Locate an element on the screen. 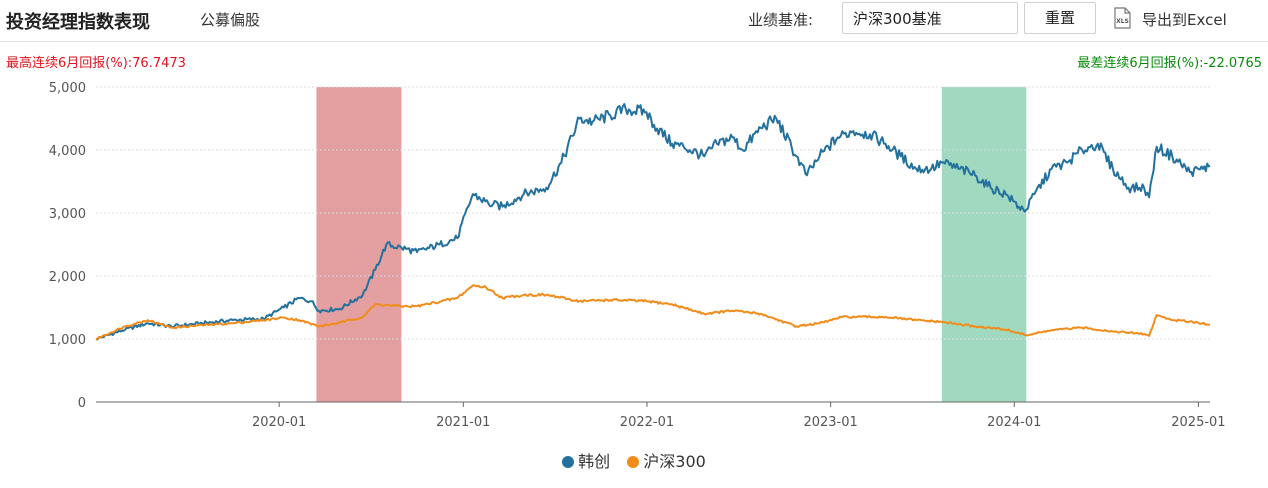  legend-item-series-a: 韩创 is located at coordinates (586, 460).